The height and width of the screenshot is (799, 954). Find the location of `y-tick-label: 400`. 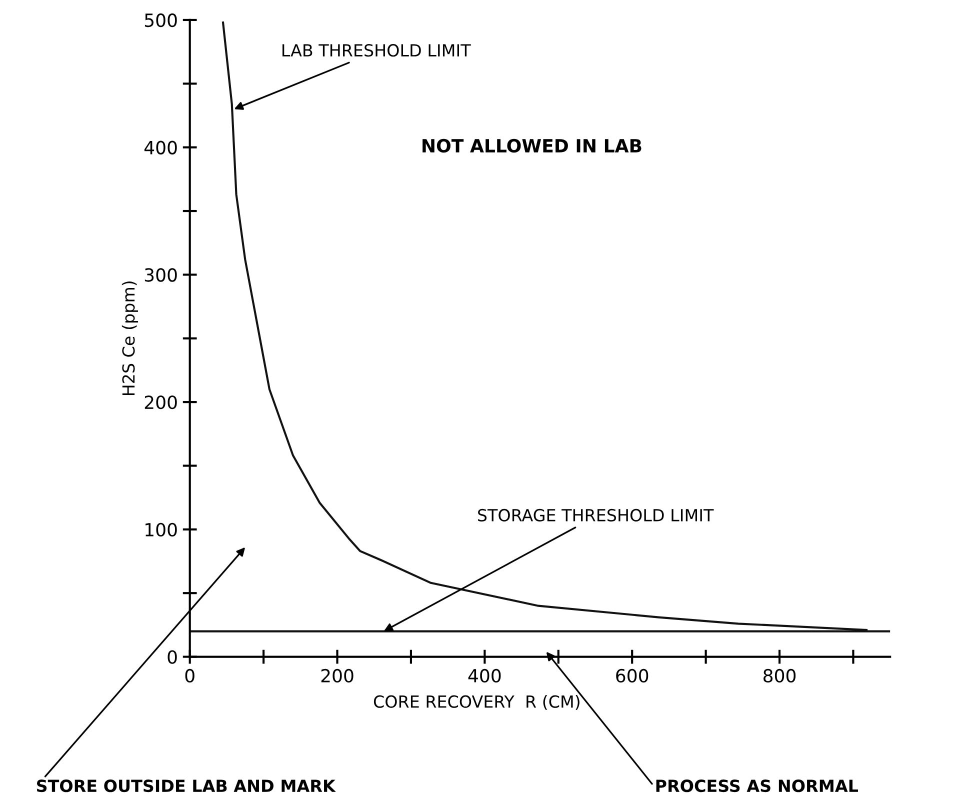

y-tick-label: 400 is located at coordinates (160, 147).